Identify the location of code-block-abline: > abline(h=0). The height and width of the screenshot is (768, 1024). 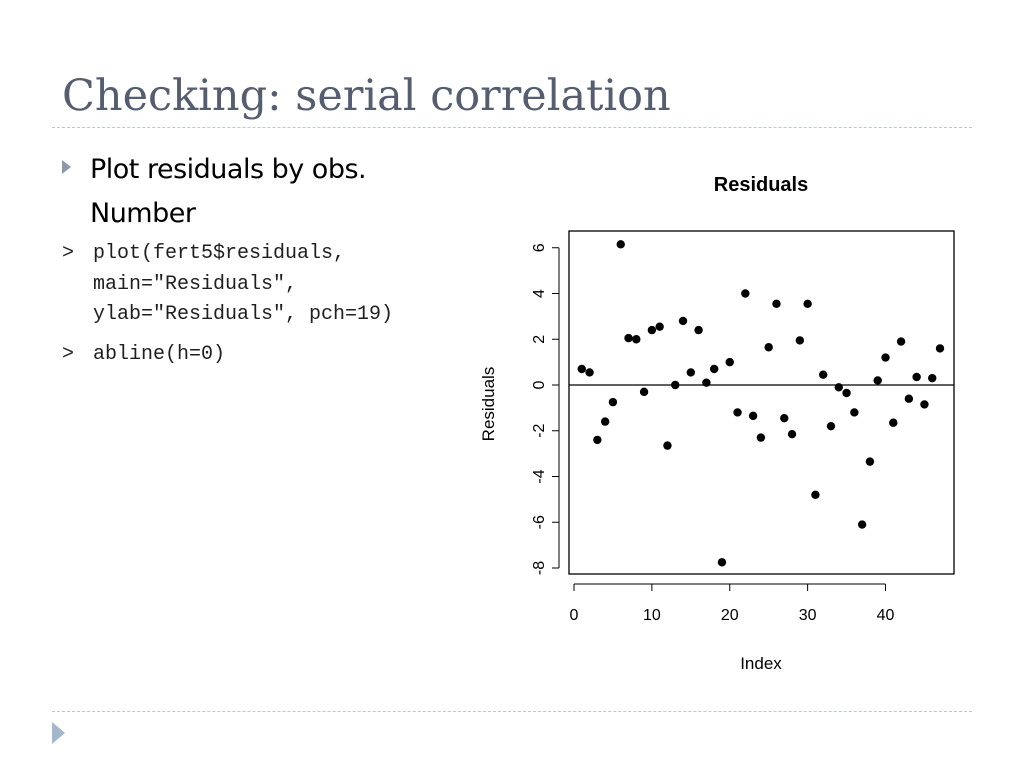
(272, 355).